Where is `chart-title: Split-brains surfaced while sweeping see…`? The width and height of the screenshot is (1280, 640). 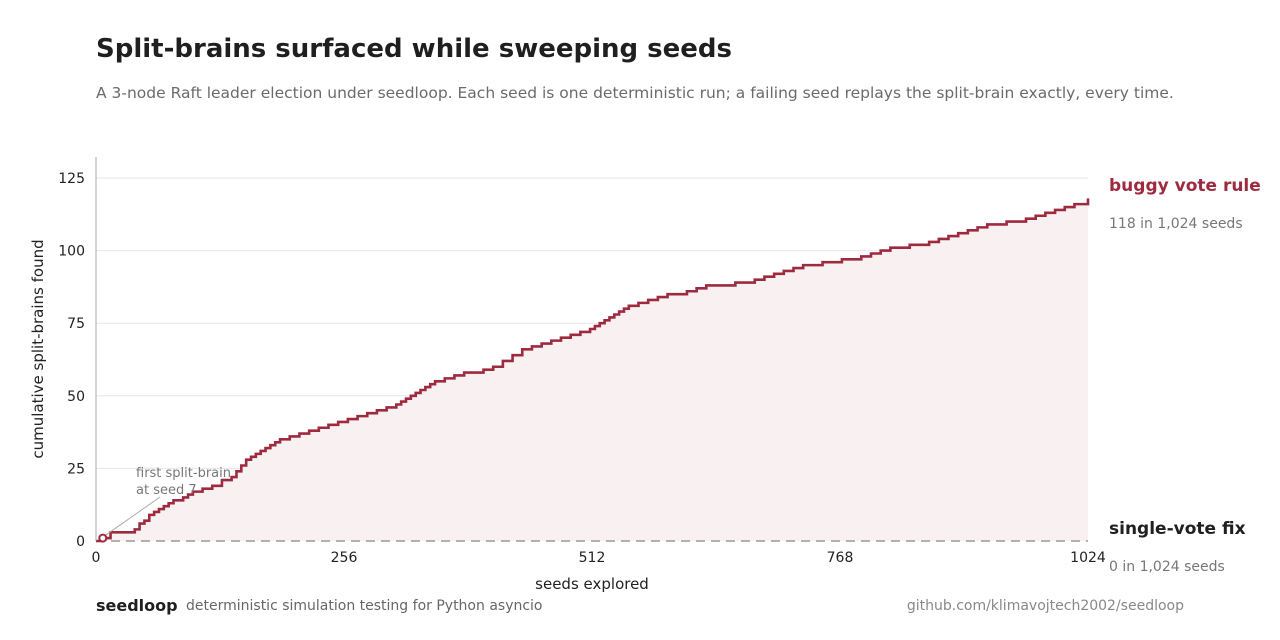 chart-title: Split-brains surfaced while sweeping see… is located at coordinates (414, 49).